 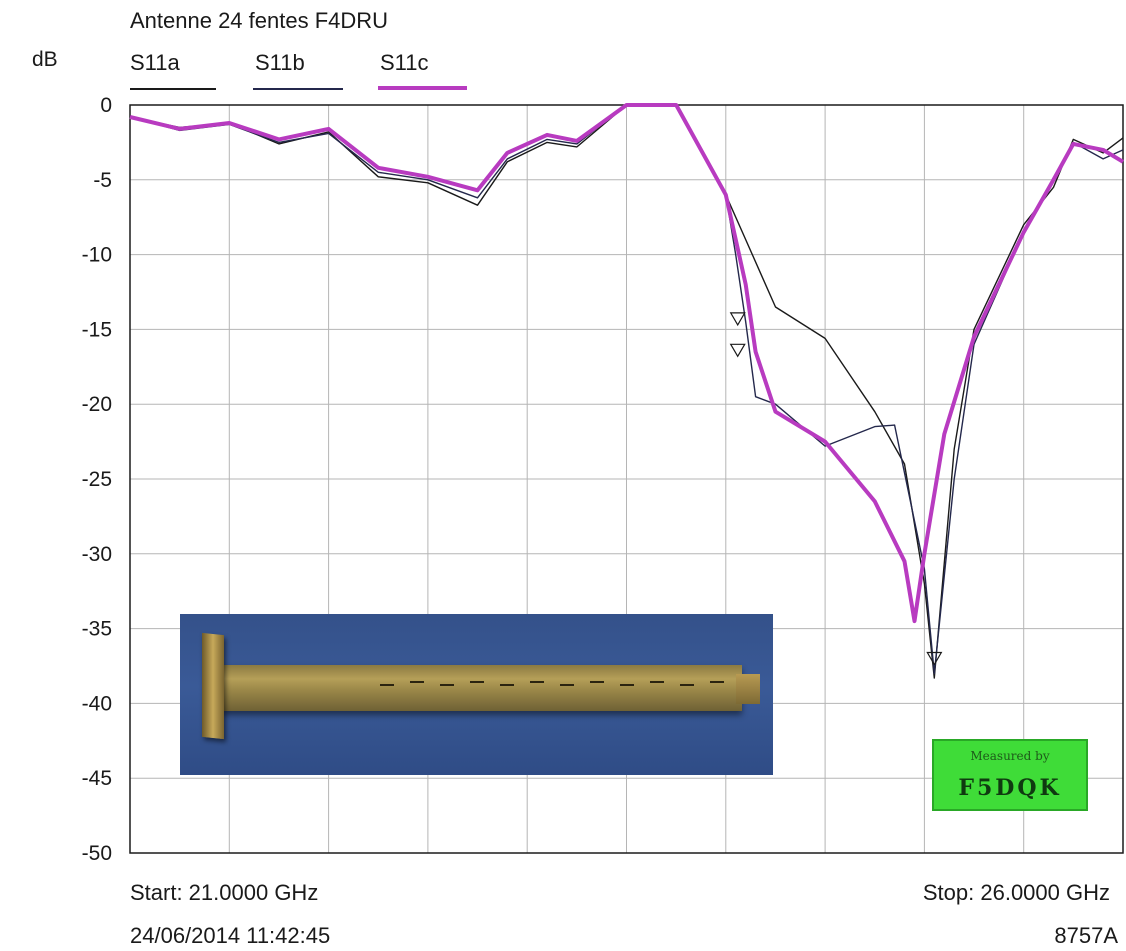 What do you see at coordinates (45, 59) in the screenshot?
I see `y-axis-unit: dB` at bounding box center [45, 59].